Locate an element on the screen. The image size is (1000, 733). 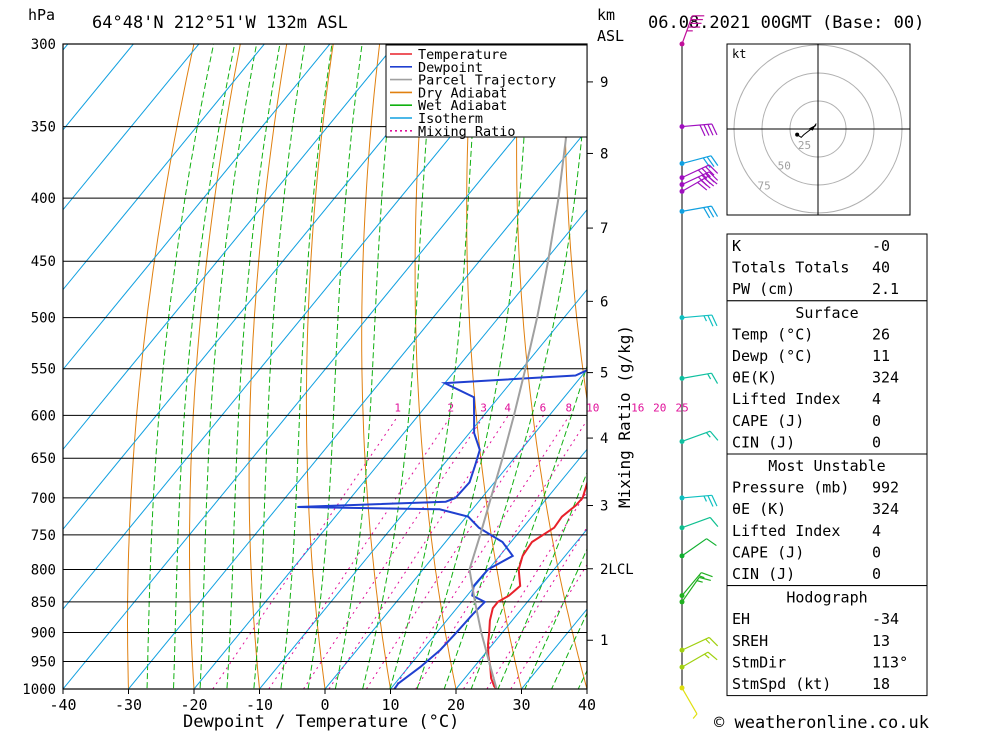
mixing-ratio-lines is located at coordinates (399, 552).